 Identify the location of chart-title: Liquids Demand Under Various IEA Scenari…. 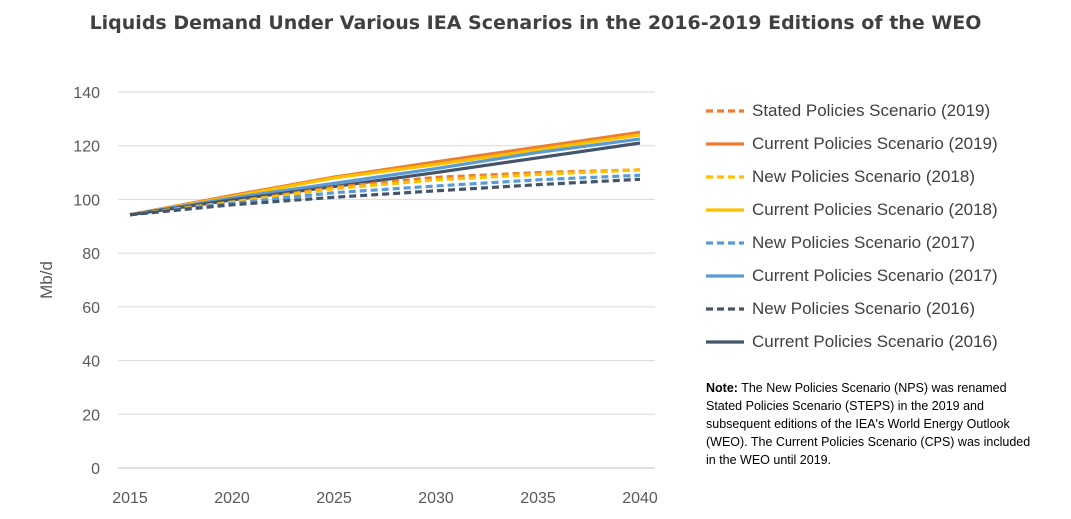
(535, 23).